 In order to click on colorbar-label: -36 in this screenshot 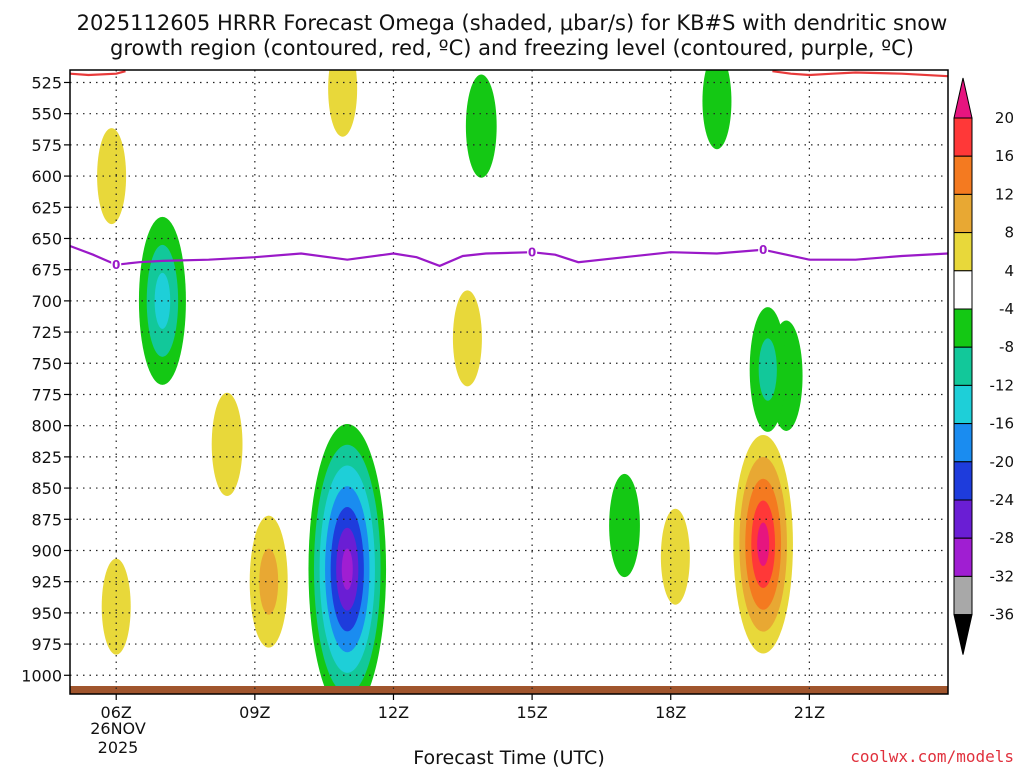, I will do `click(1002, 615)`.